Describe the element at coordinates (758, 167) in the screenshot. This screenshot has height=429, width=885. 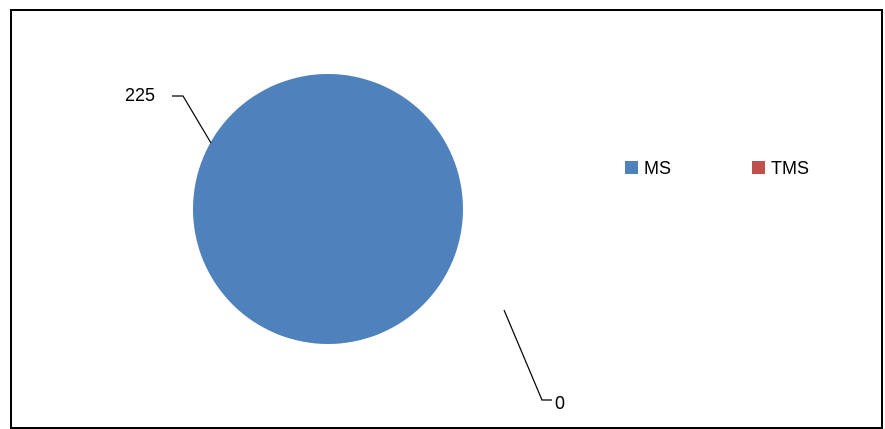
I see `legend-swatch-tms` at that location.